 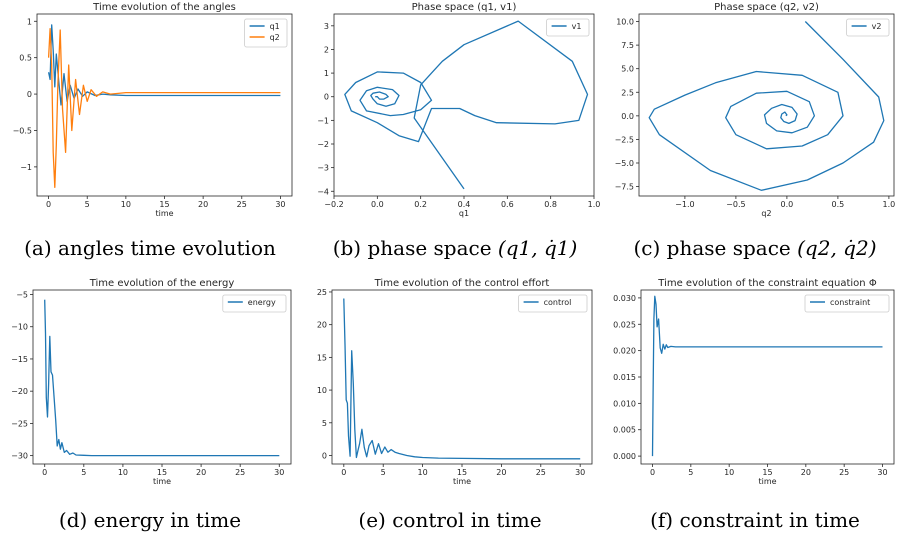 I want to click on y-tick-label: 10, so click(x=322, y=390).